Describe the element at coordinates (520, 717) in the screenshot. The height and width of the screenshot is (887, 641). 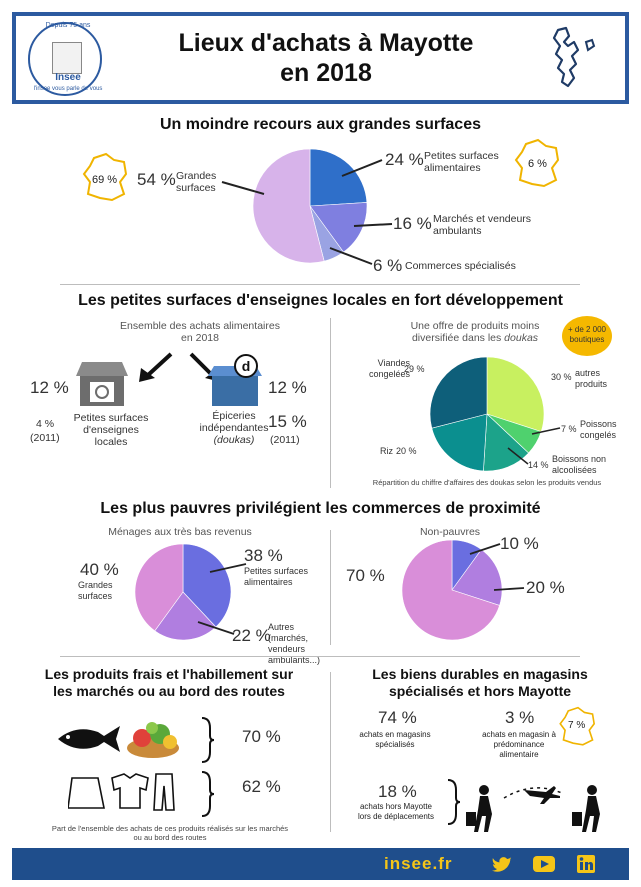
I see `s5-b-pct: 3 %` at that location.